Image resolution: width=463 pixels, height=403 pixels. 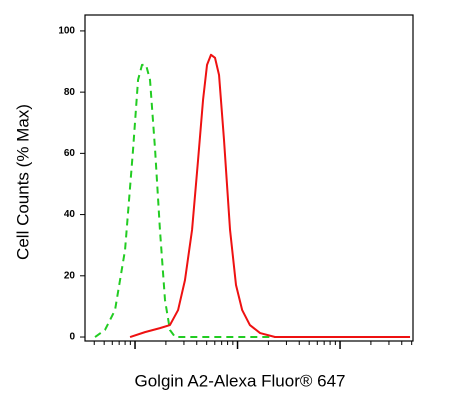 I want to click on y-tick-label: 0, so click(x=72, y=337).